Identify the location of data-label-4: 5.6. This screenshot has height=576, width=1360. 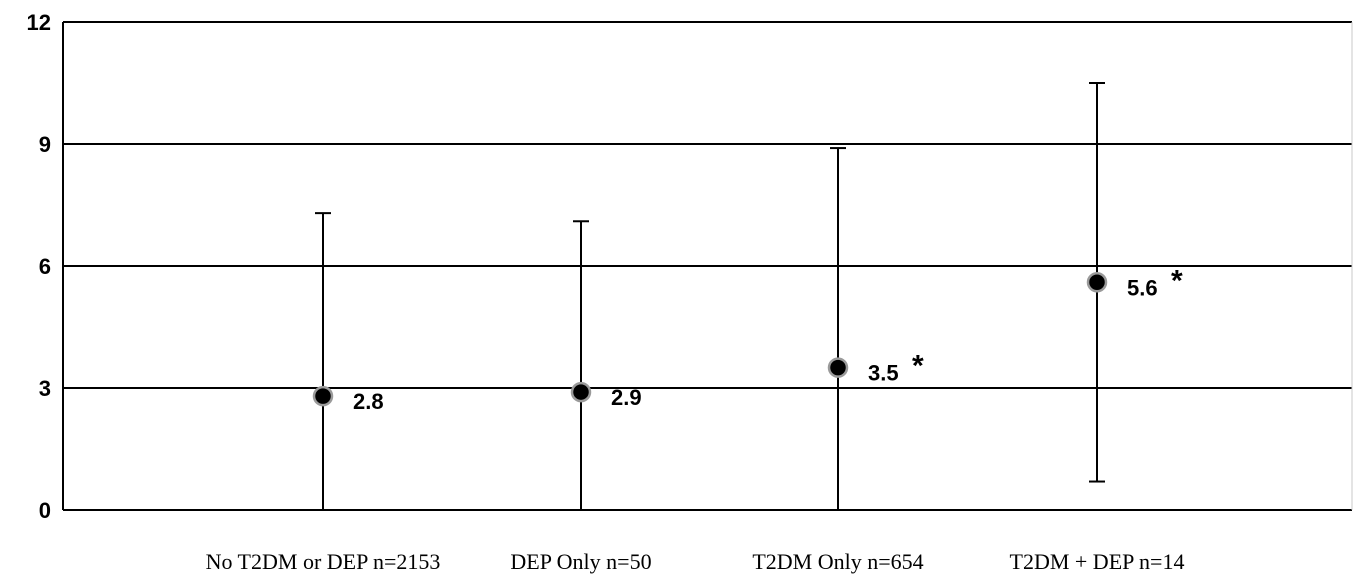
(1142, 287).